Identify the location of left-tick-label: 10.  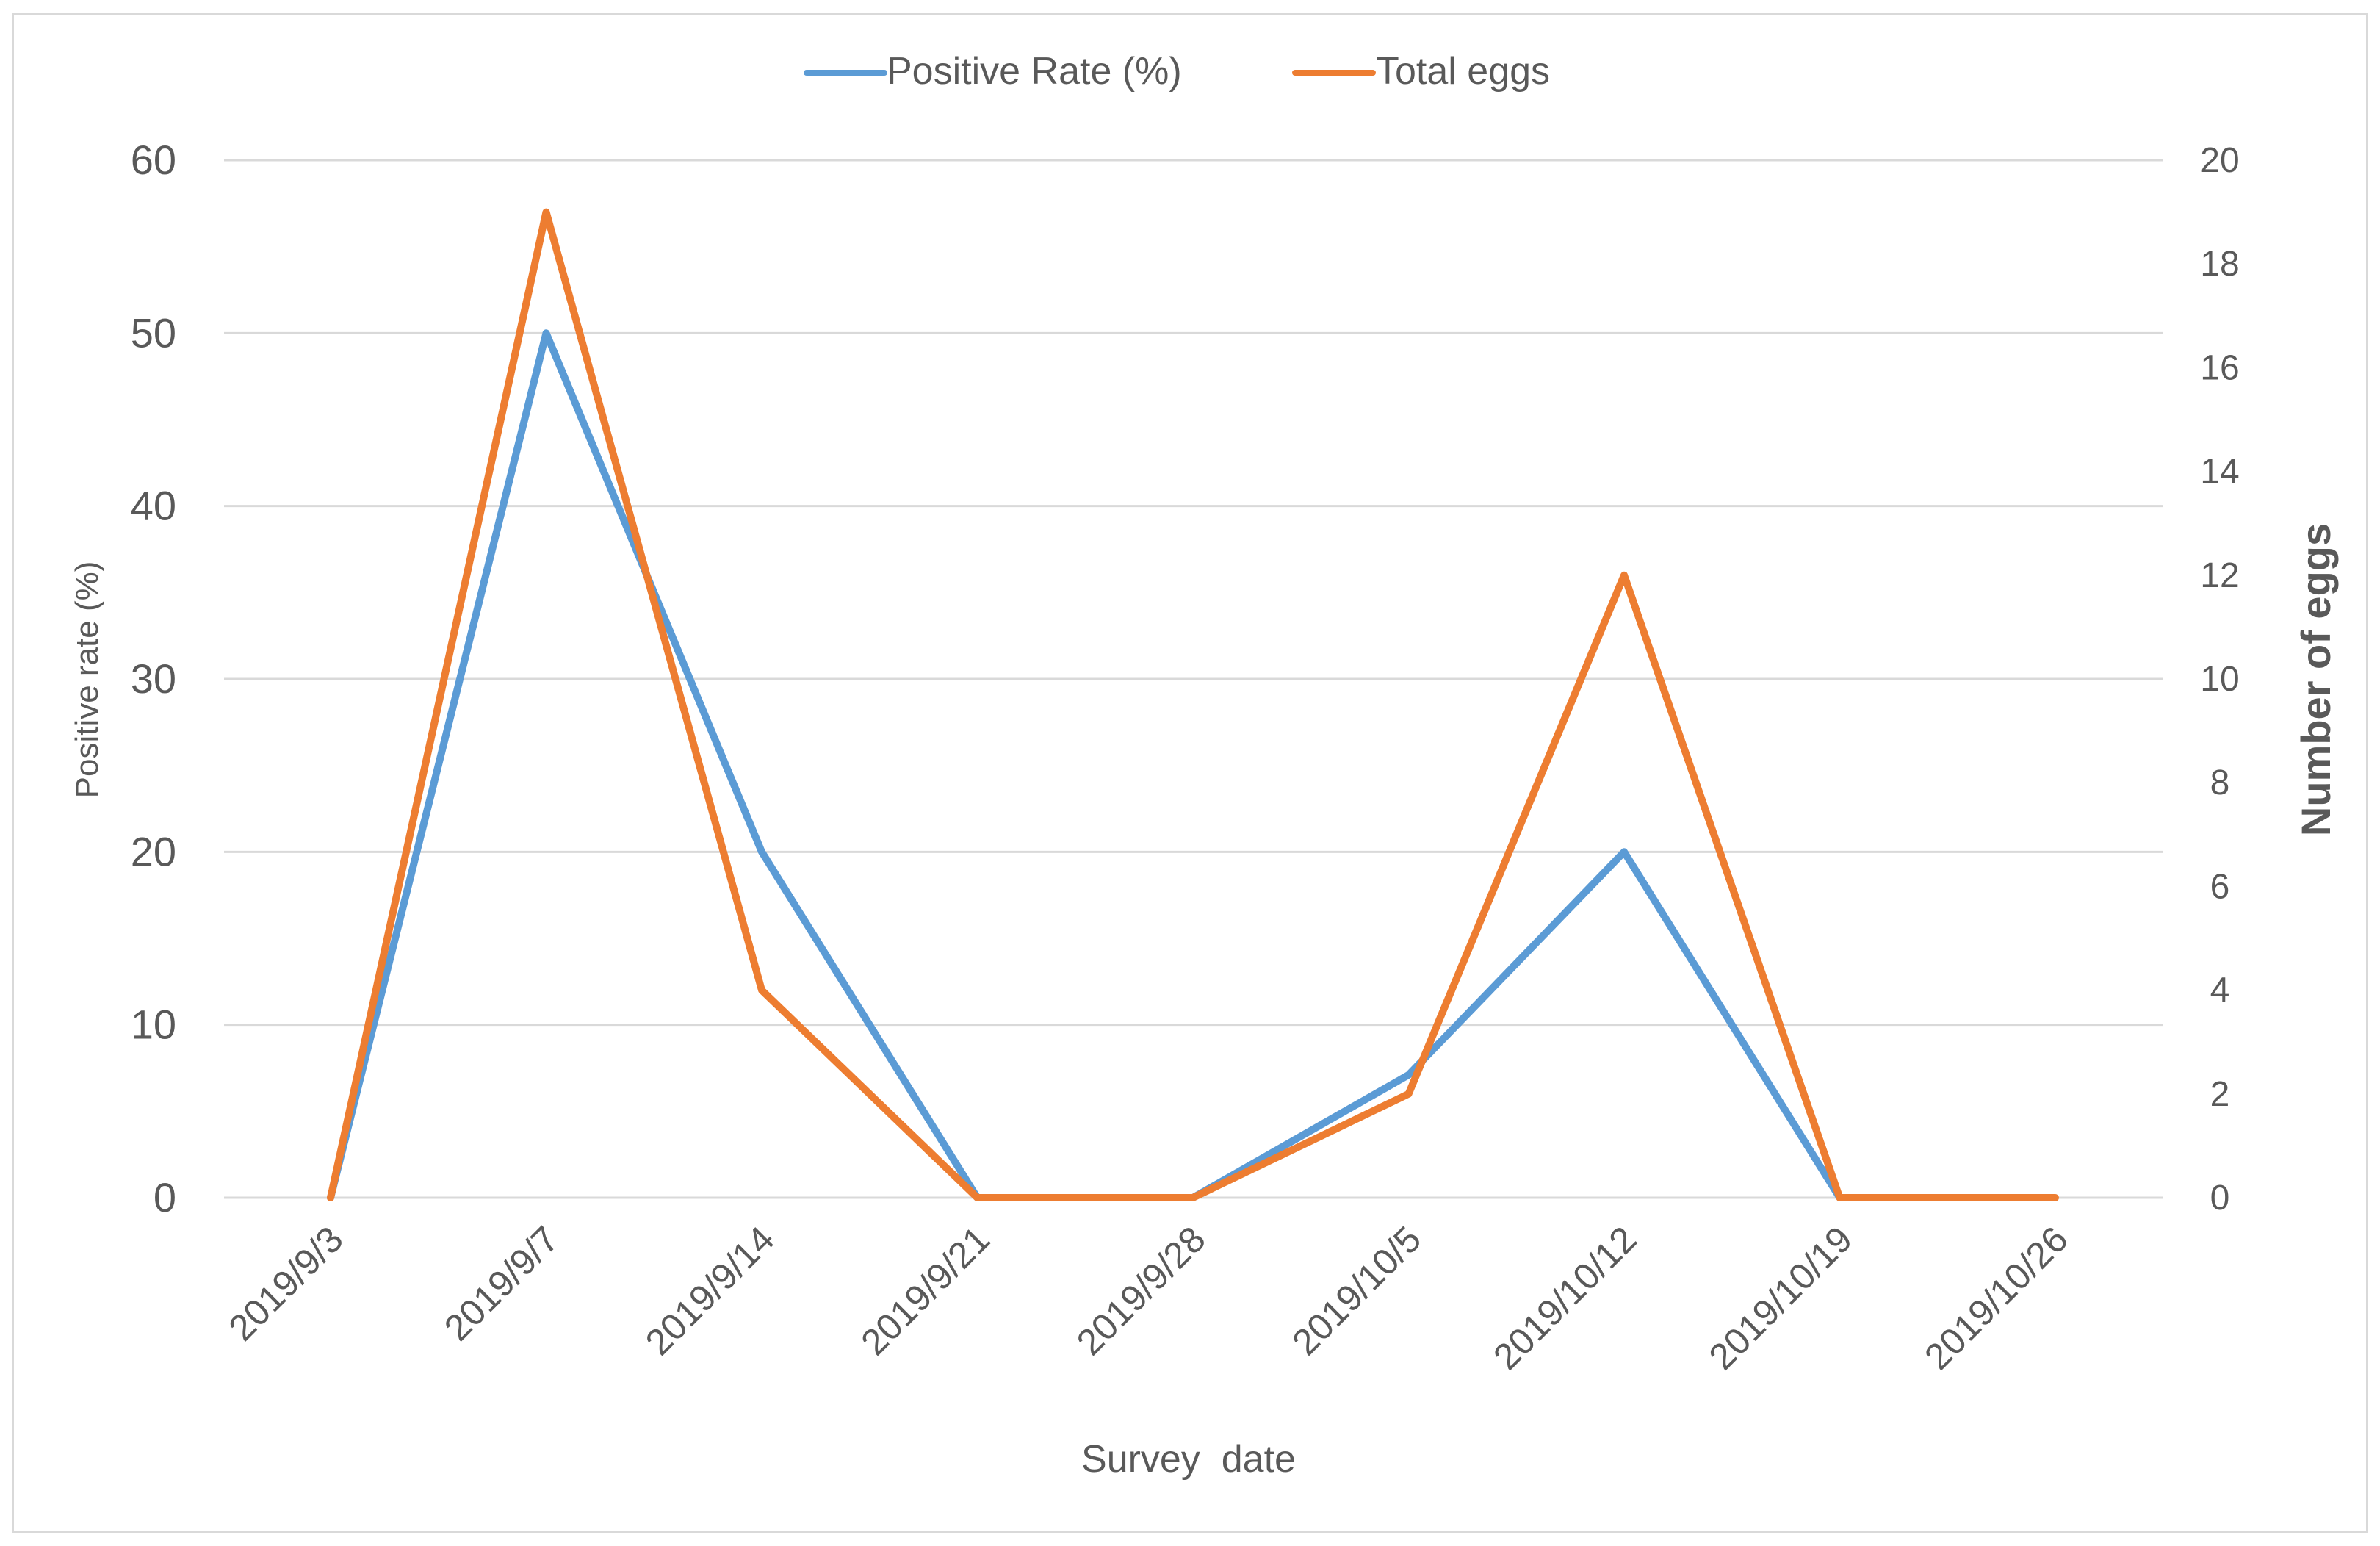
(154, 1025).